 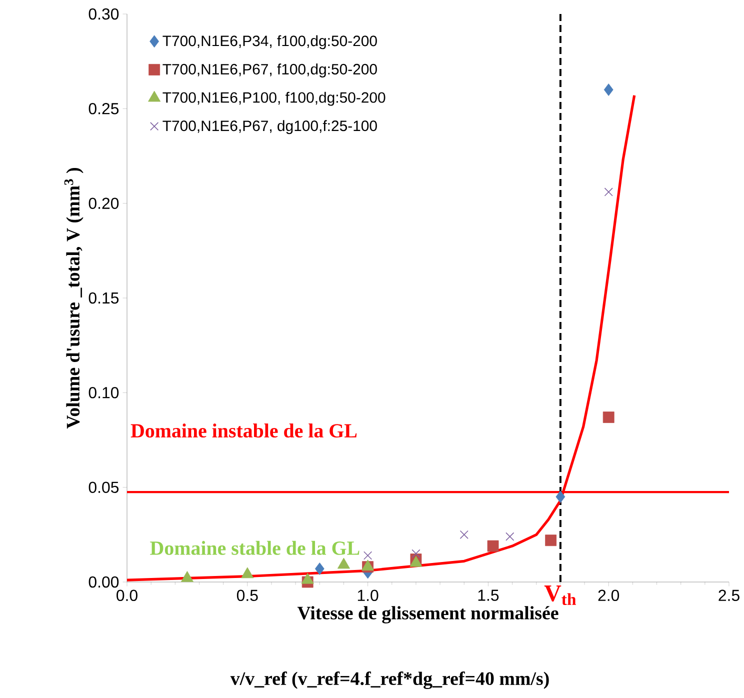 What do you see at coordinates (427, 615) in the screenshot?
I see `x-axis-title: Vitesse de glissement normalisée` at bounding box center [427, 615].